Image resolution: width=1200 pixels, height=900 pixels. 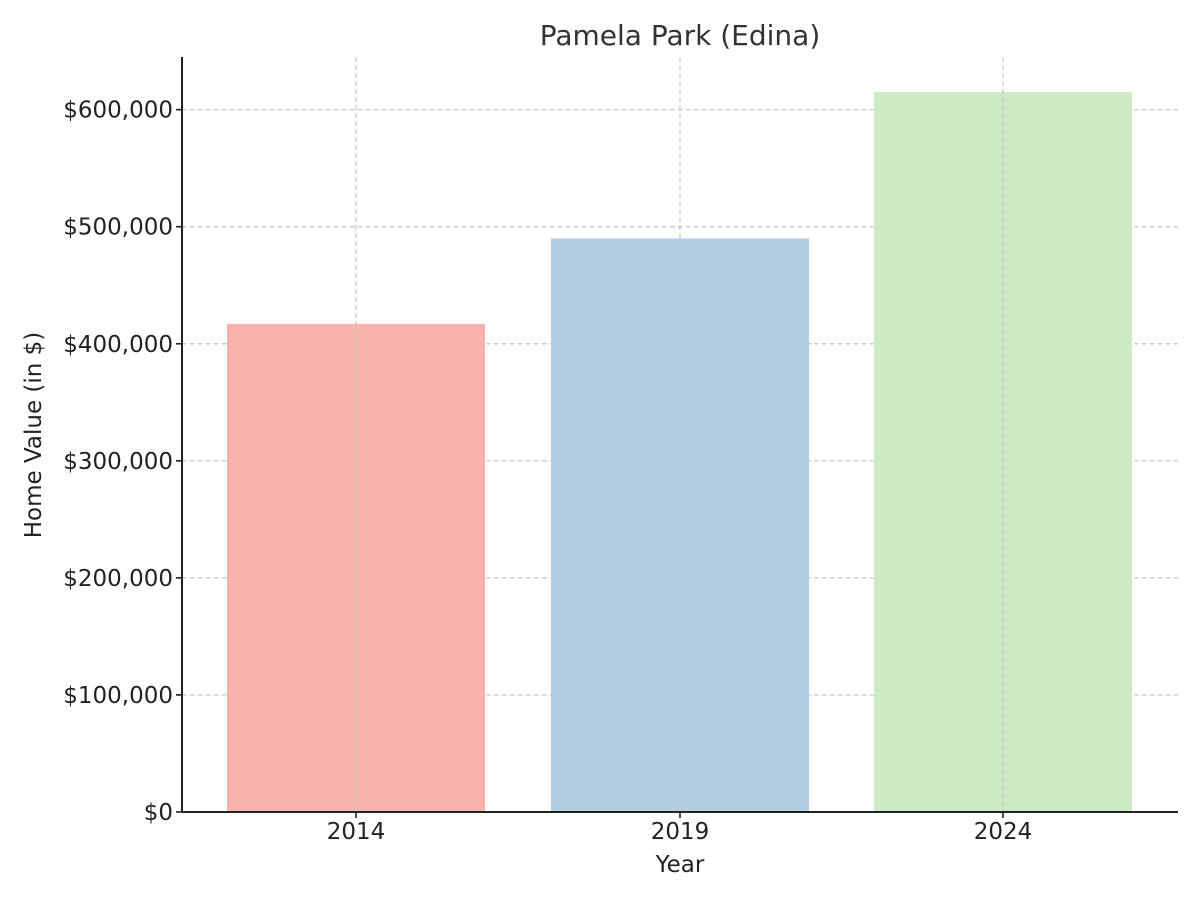 I want to click on x-tick-label: 2019, so click(x=680, y=832).